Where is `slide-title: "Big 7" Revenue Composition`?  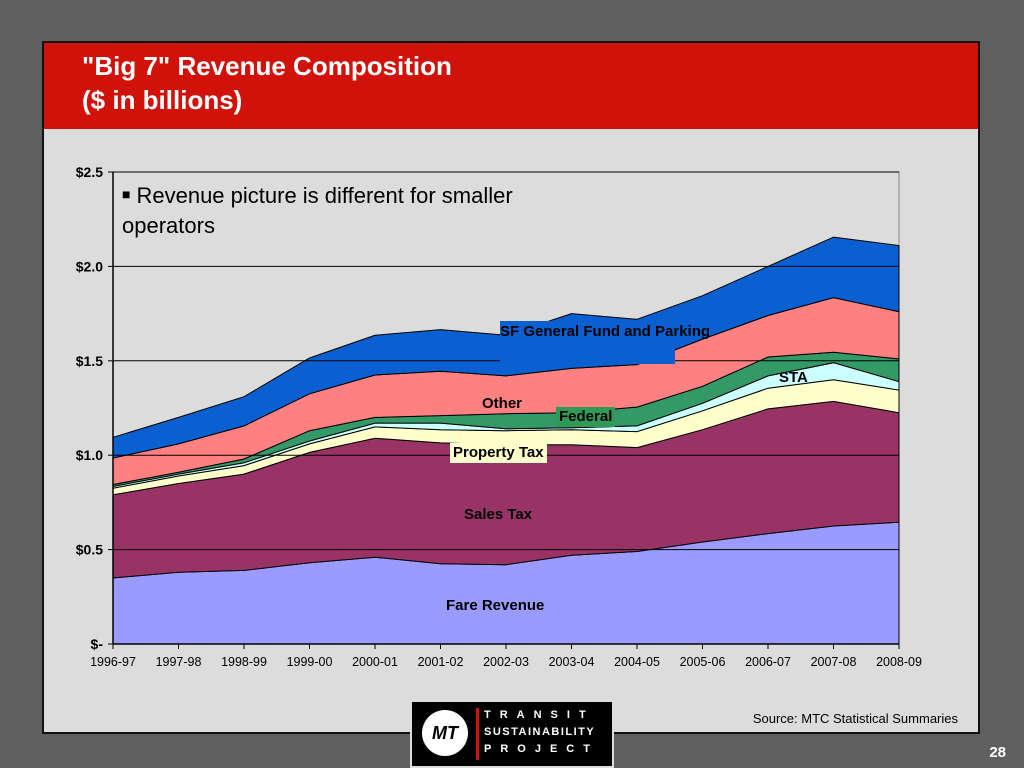 slide-title: "Big 7" Revenue Composition is located at coordinates (267, 66).